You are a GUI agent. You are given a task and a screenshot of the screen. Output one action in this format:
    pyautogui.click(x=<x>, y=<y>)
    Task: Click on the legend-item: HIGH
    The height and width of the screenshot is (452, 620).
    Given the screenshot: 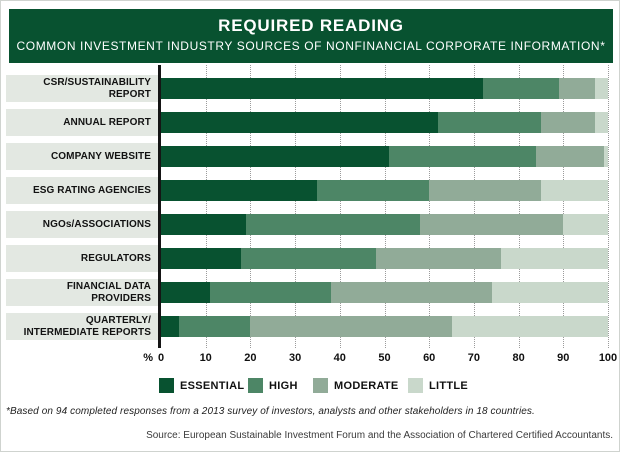 What is the action you would take?
    pyautogui.click(x=273, y=385)
    